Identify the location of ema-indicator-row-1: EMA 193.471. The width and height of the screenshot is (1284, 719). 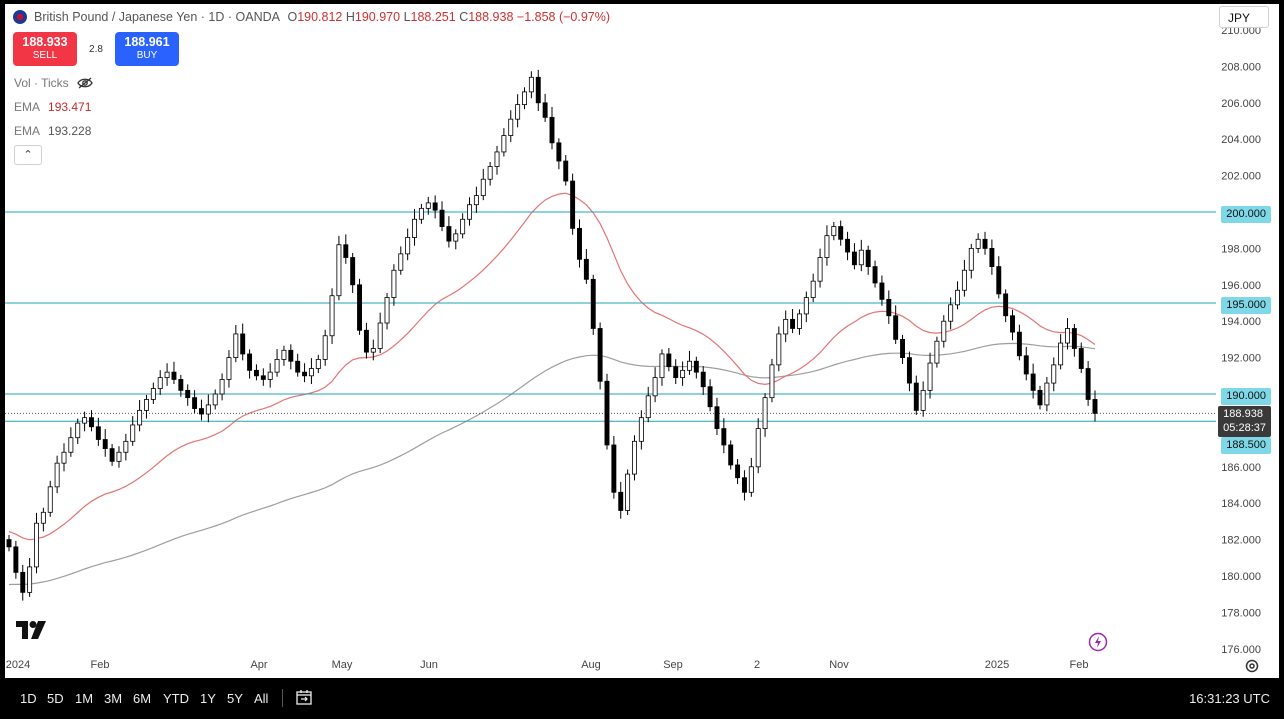
(52, 107).